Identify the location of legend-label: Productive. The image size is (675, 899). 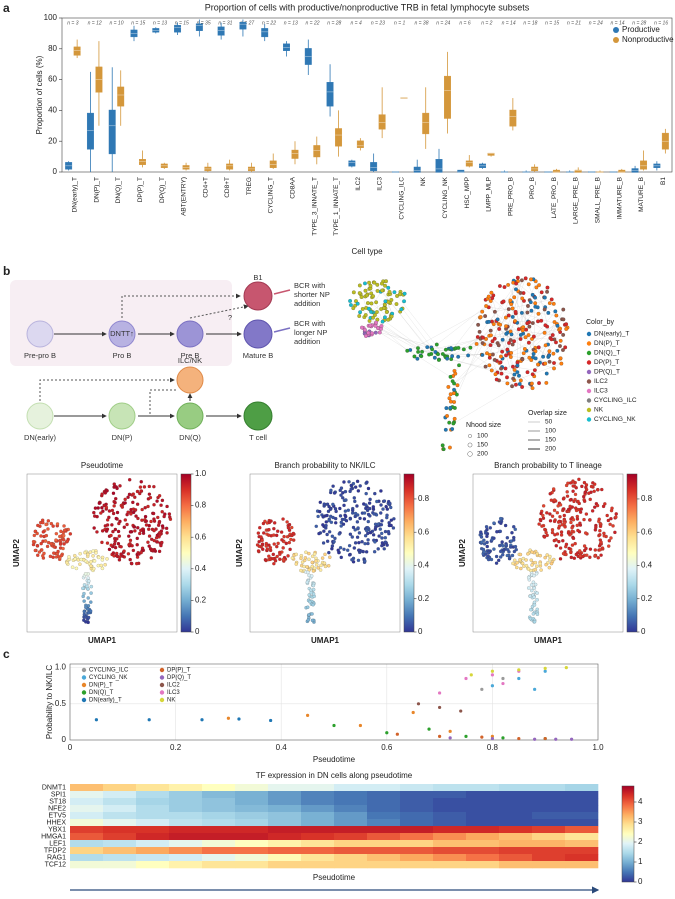
(641, 29).